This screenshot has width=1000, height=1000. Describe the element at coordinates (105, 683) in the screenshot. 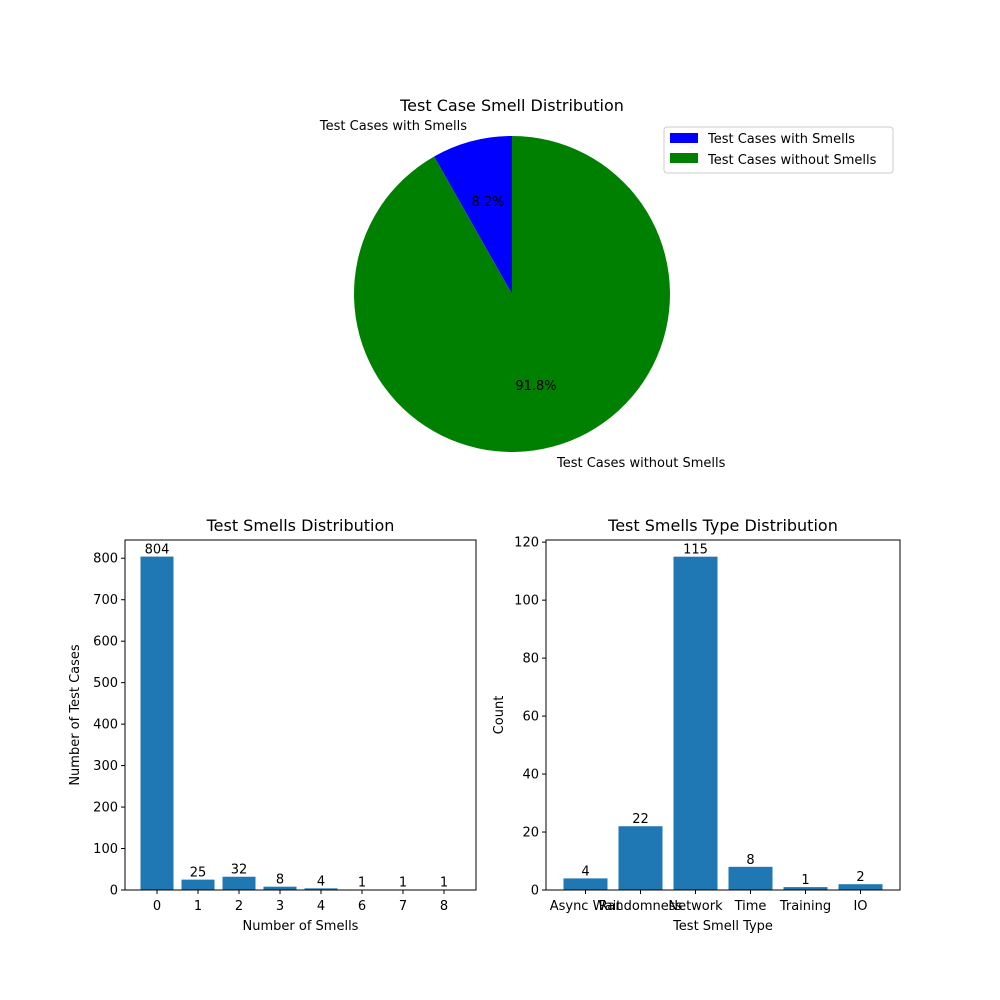

I see `bar1-ytick-label: 500` at that location.